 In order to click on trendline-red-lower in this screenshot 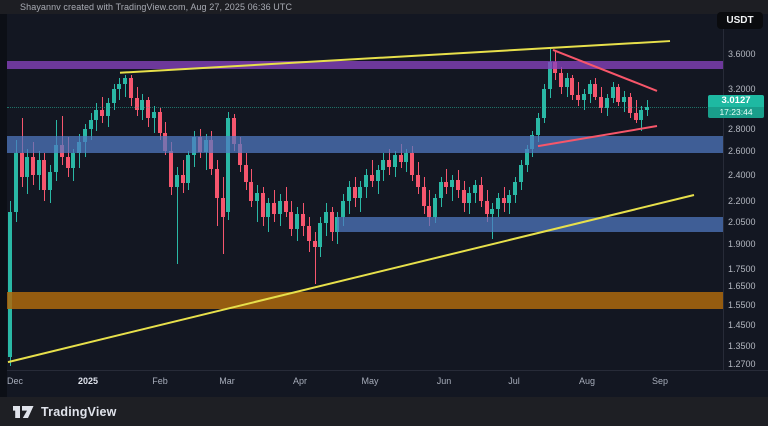, I will do `click(597, 136)`.